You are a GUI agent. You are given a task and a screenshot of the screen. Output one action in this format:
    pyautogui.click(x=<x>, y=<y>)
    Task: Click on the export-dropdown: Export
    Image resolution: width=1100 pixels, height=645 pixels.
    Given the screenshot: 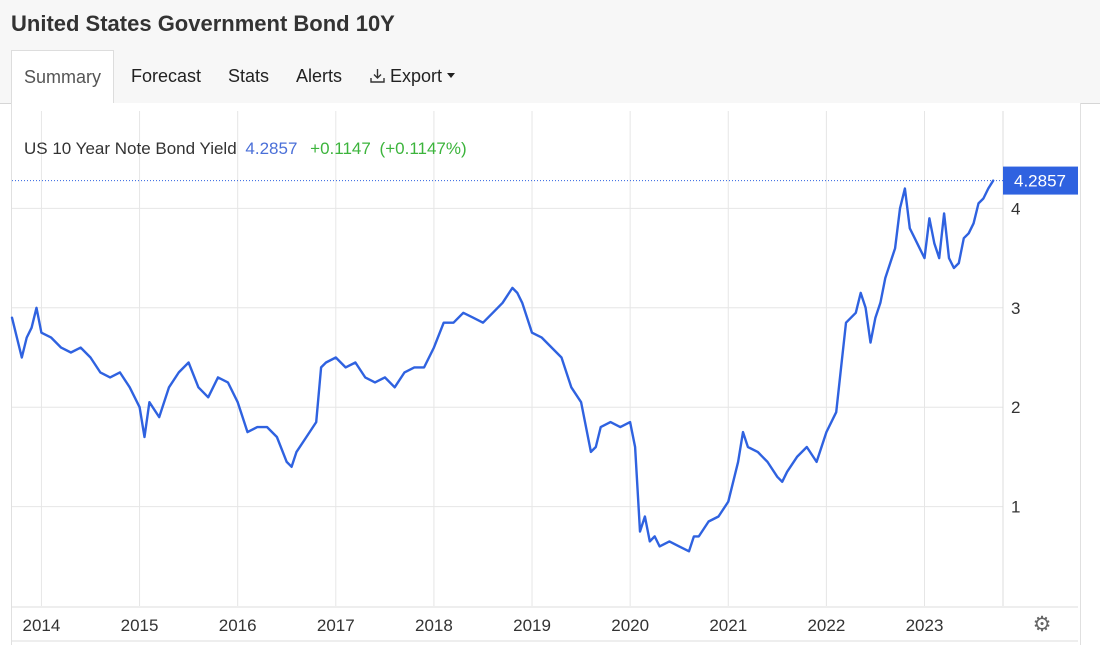 What is the action you would take?
    pyautogui.click(x=412, y=77)
    